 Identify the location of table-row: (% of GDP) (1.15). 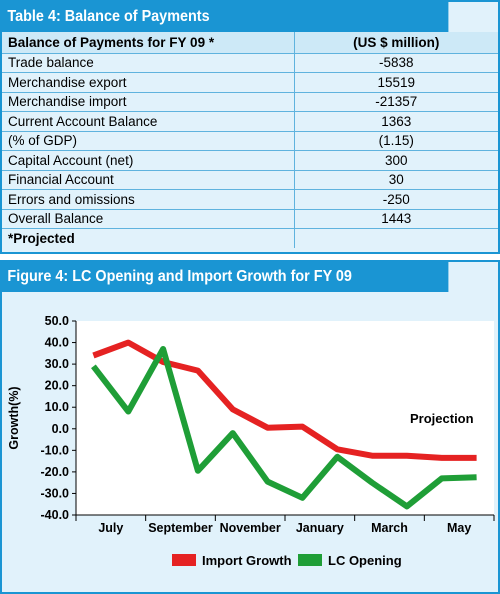
(250, 141).